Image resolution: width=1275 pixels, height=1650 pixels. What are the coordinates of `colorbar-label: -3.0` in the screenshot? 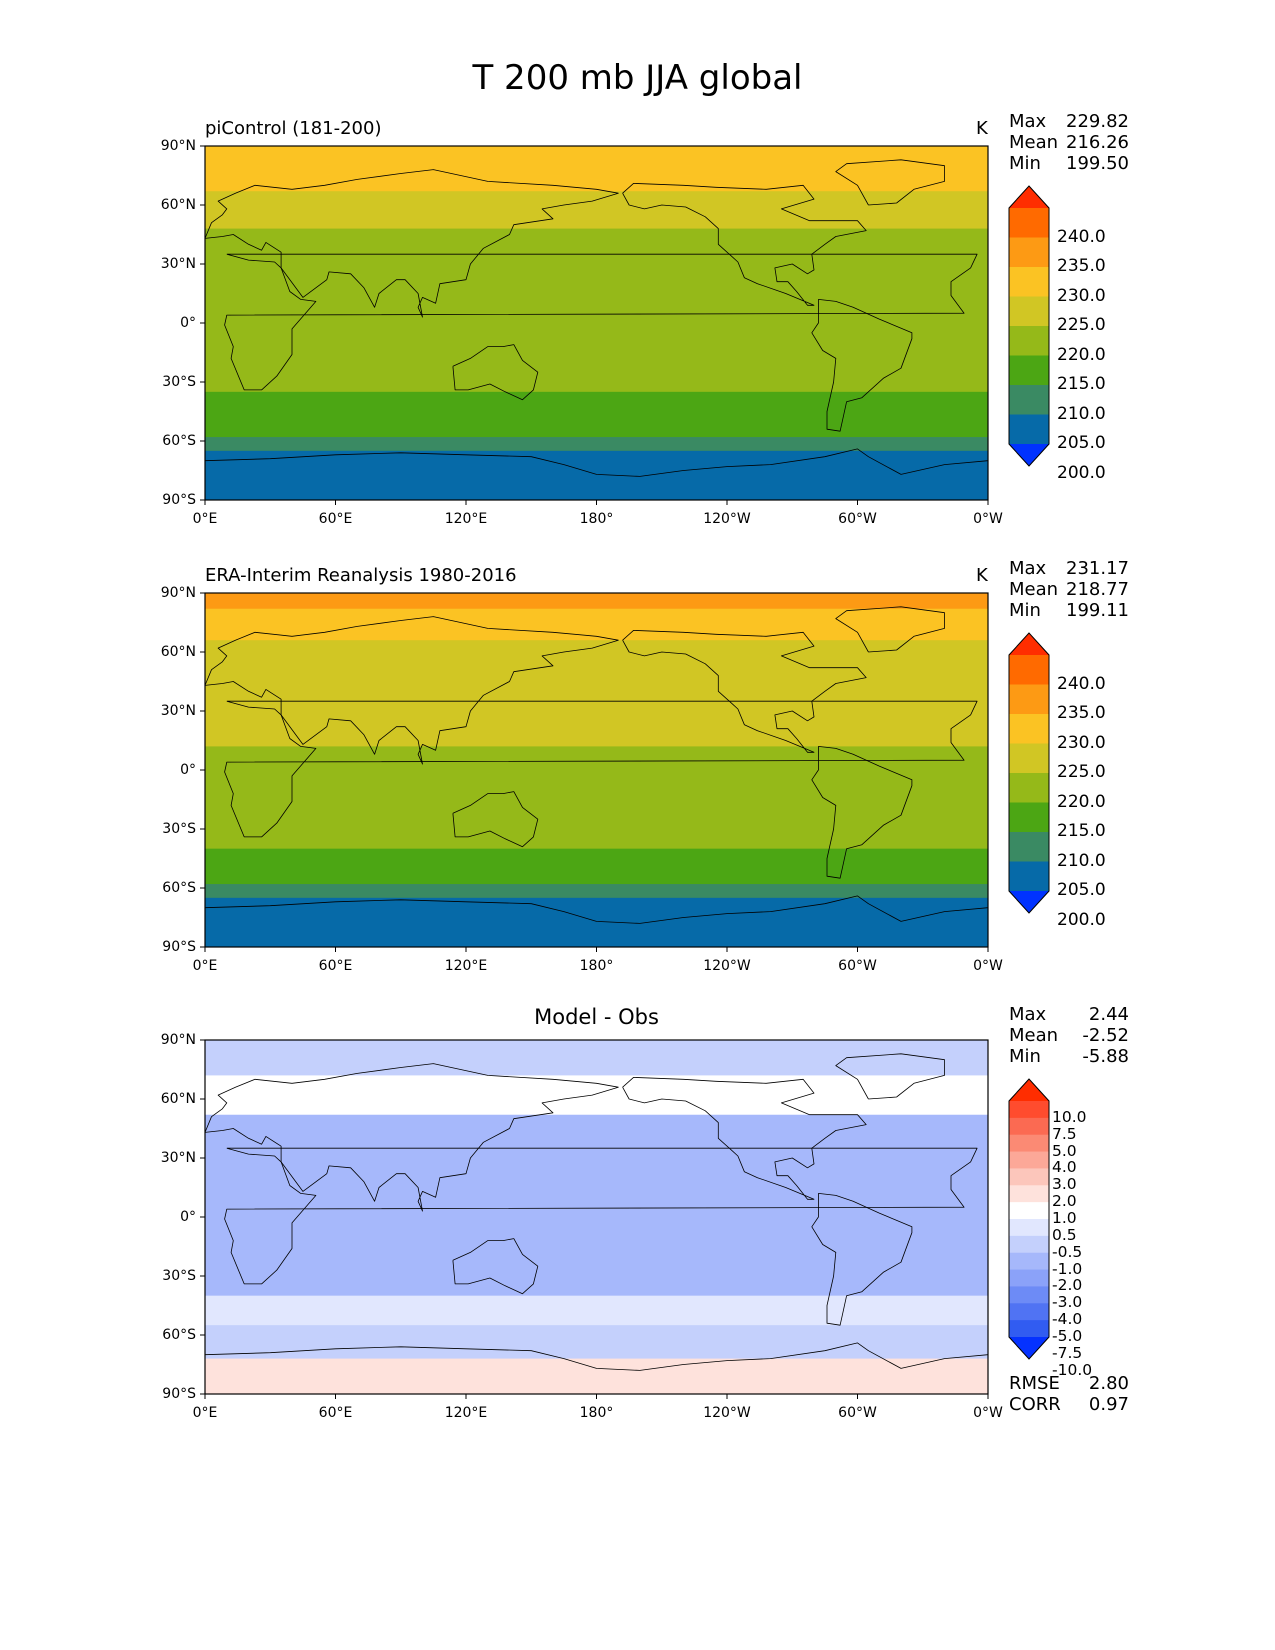 It's located at (1067, 1302).